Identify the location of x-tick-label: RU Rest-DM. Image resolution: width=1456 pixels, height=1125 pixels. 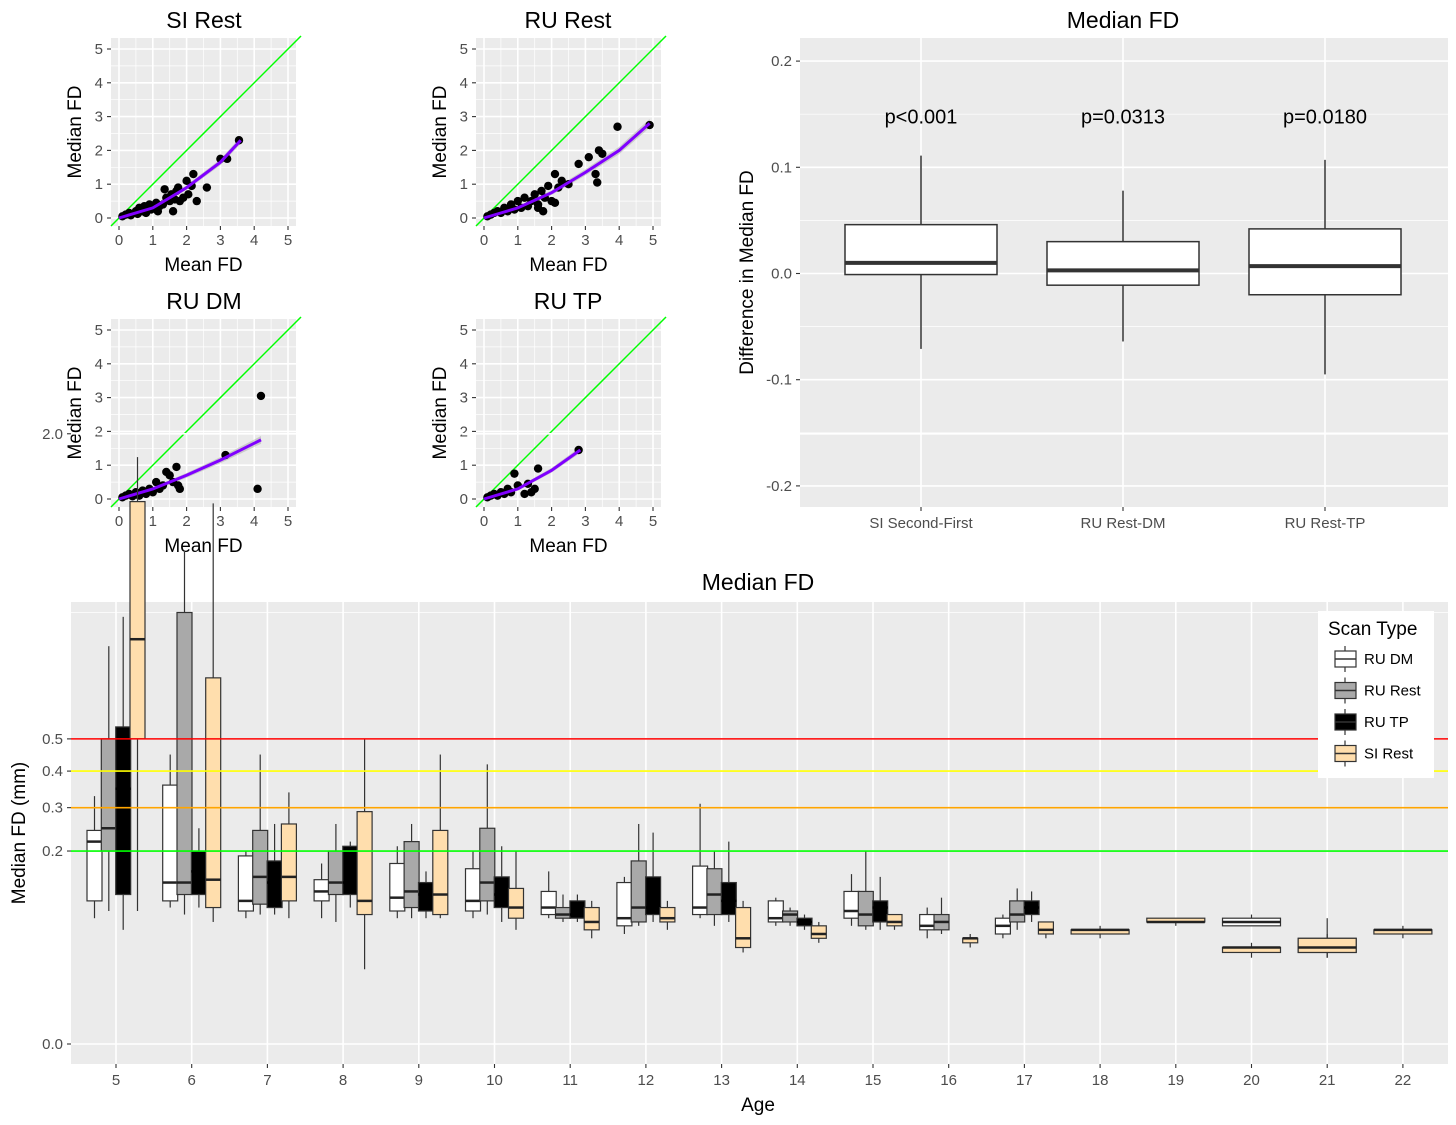
(1123, 523).